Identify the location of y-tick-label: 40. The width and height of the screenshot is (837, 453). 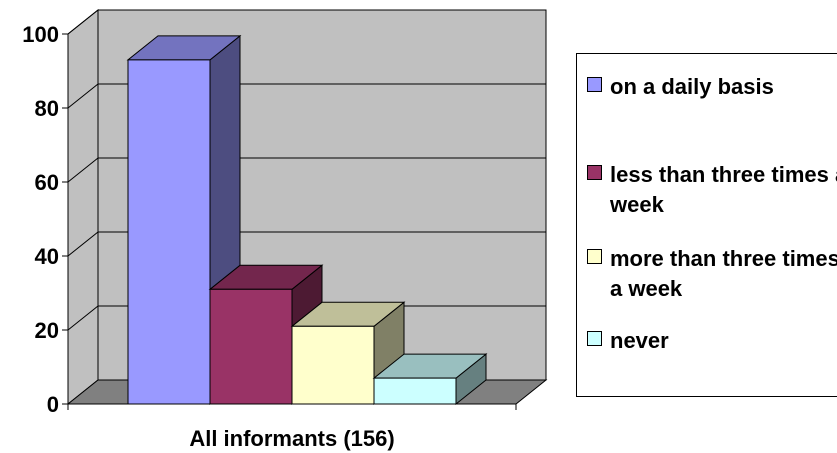
(47, 256).